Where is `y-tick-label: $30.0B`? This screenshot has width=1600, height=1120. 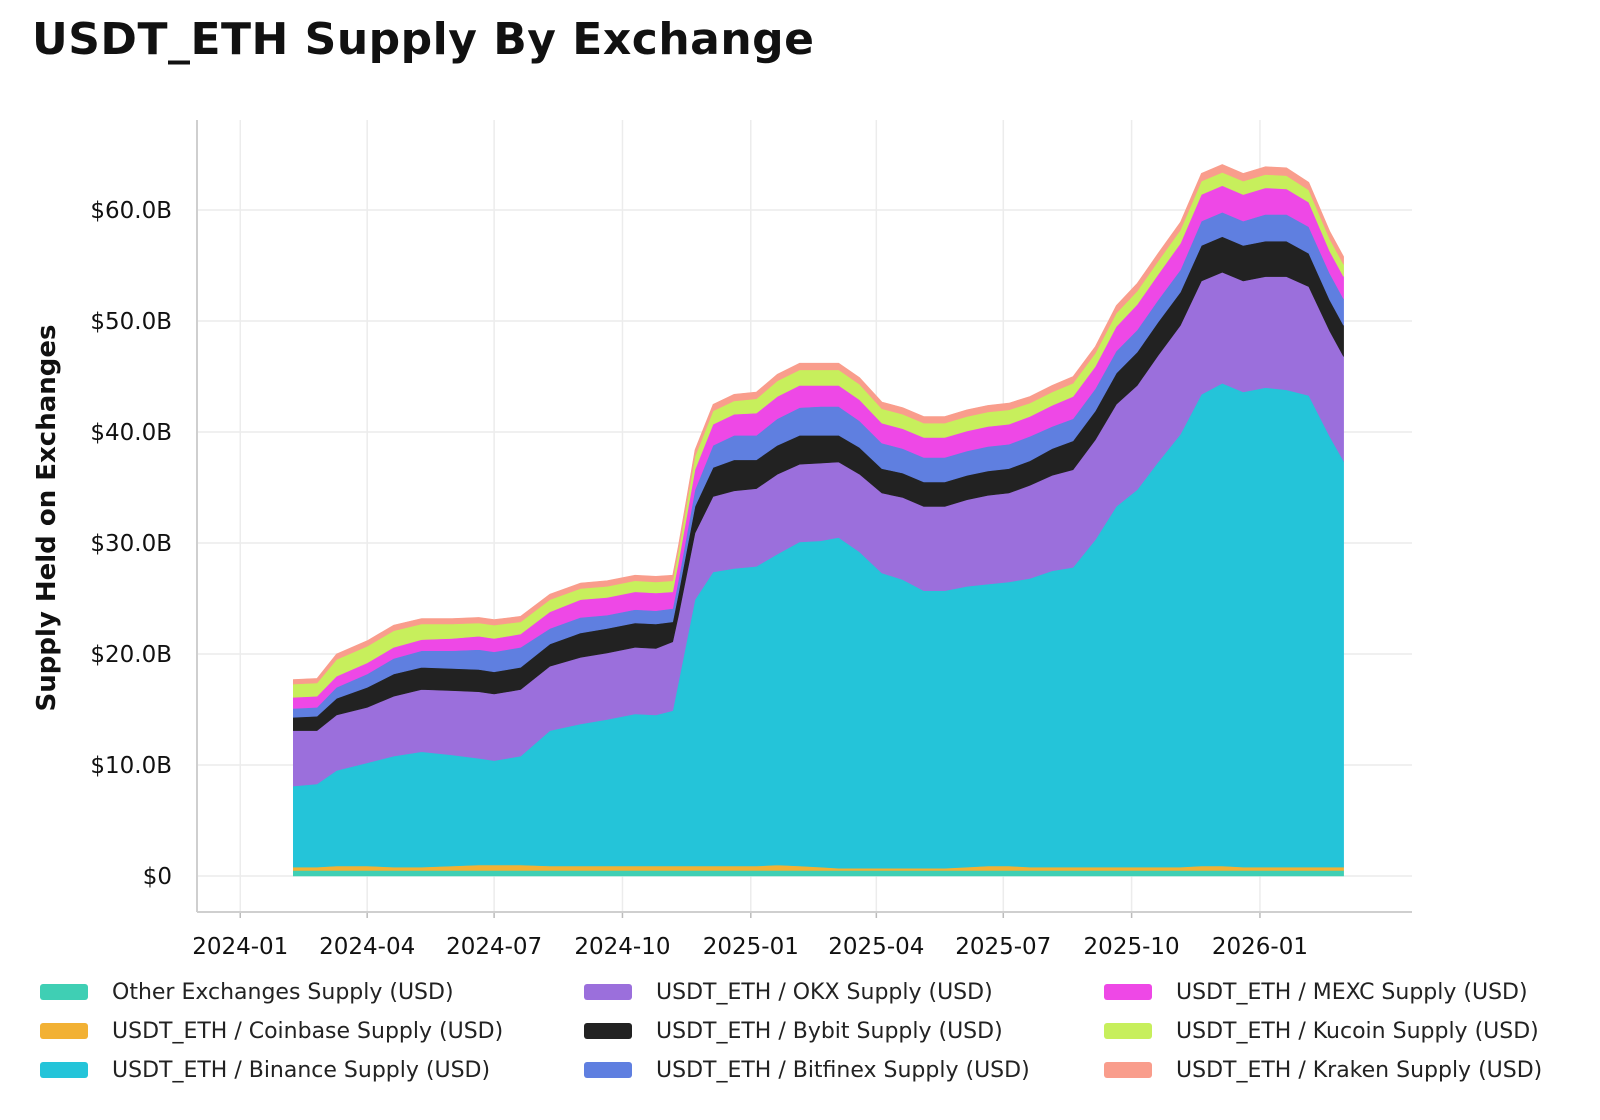
y-tick-label: $30.0B is located at coordinates (131, 544).